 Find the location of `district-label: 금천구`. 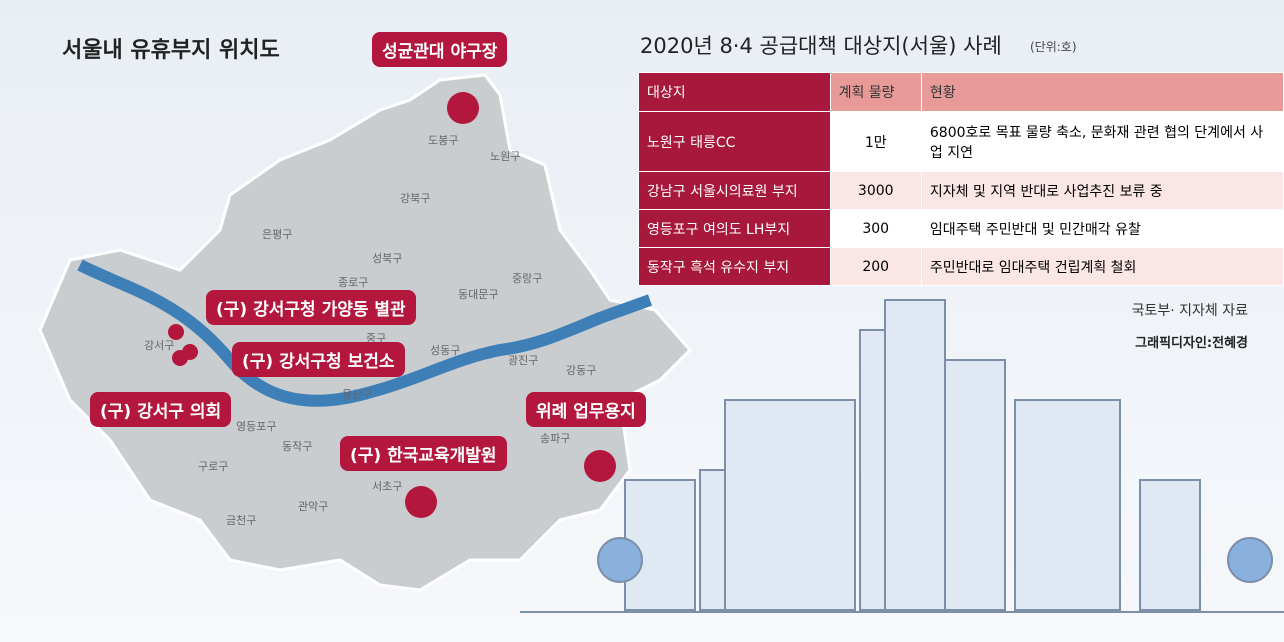

district-label: 금천구 is located at coordinates (241, 520).